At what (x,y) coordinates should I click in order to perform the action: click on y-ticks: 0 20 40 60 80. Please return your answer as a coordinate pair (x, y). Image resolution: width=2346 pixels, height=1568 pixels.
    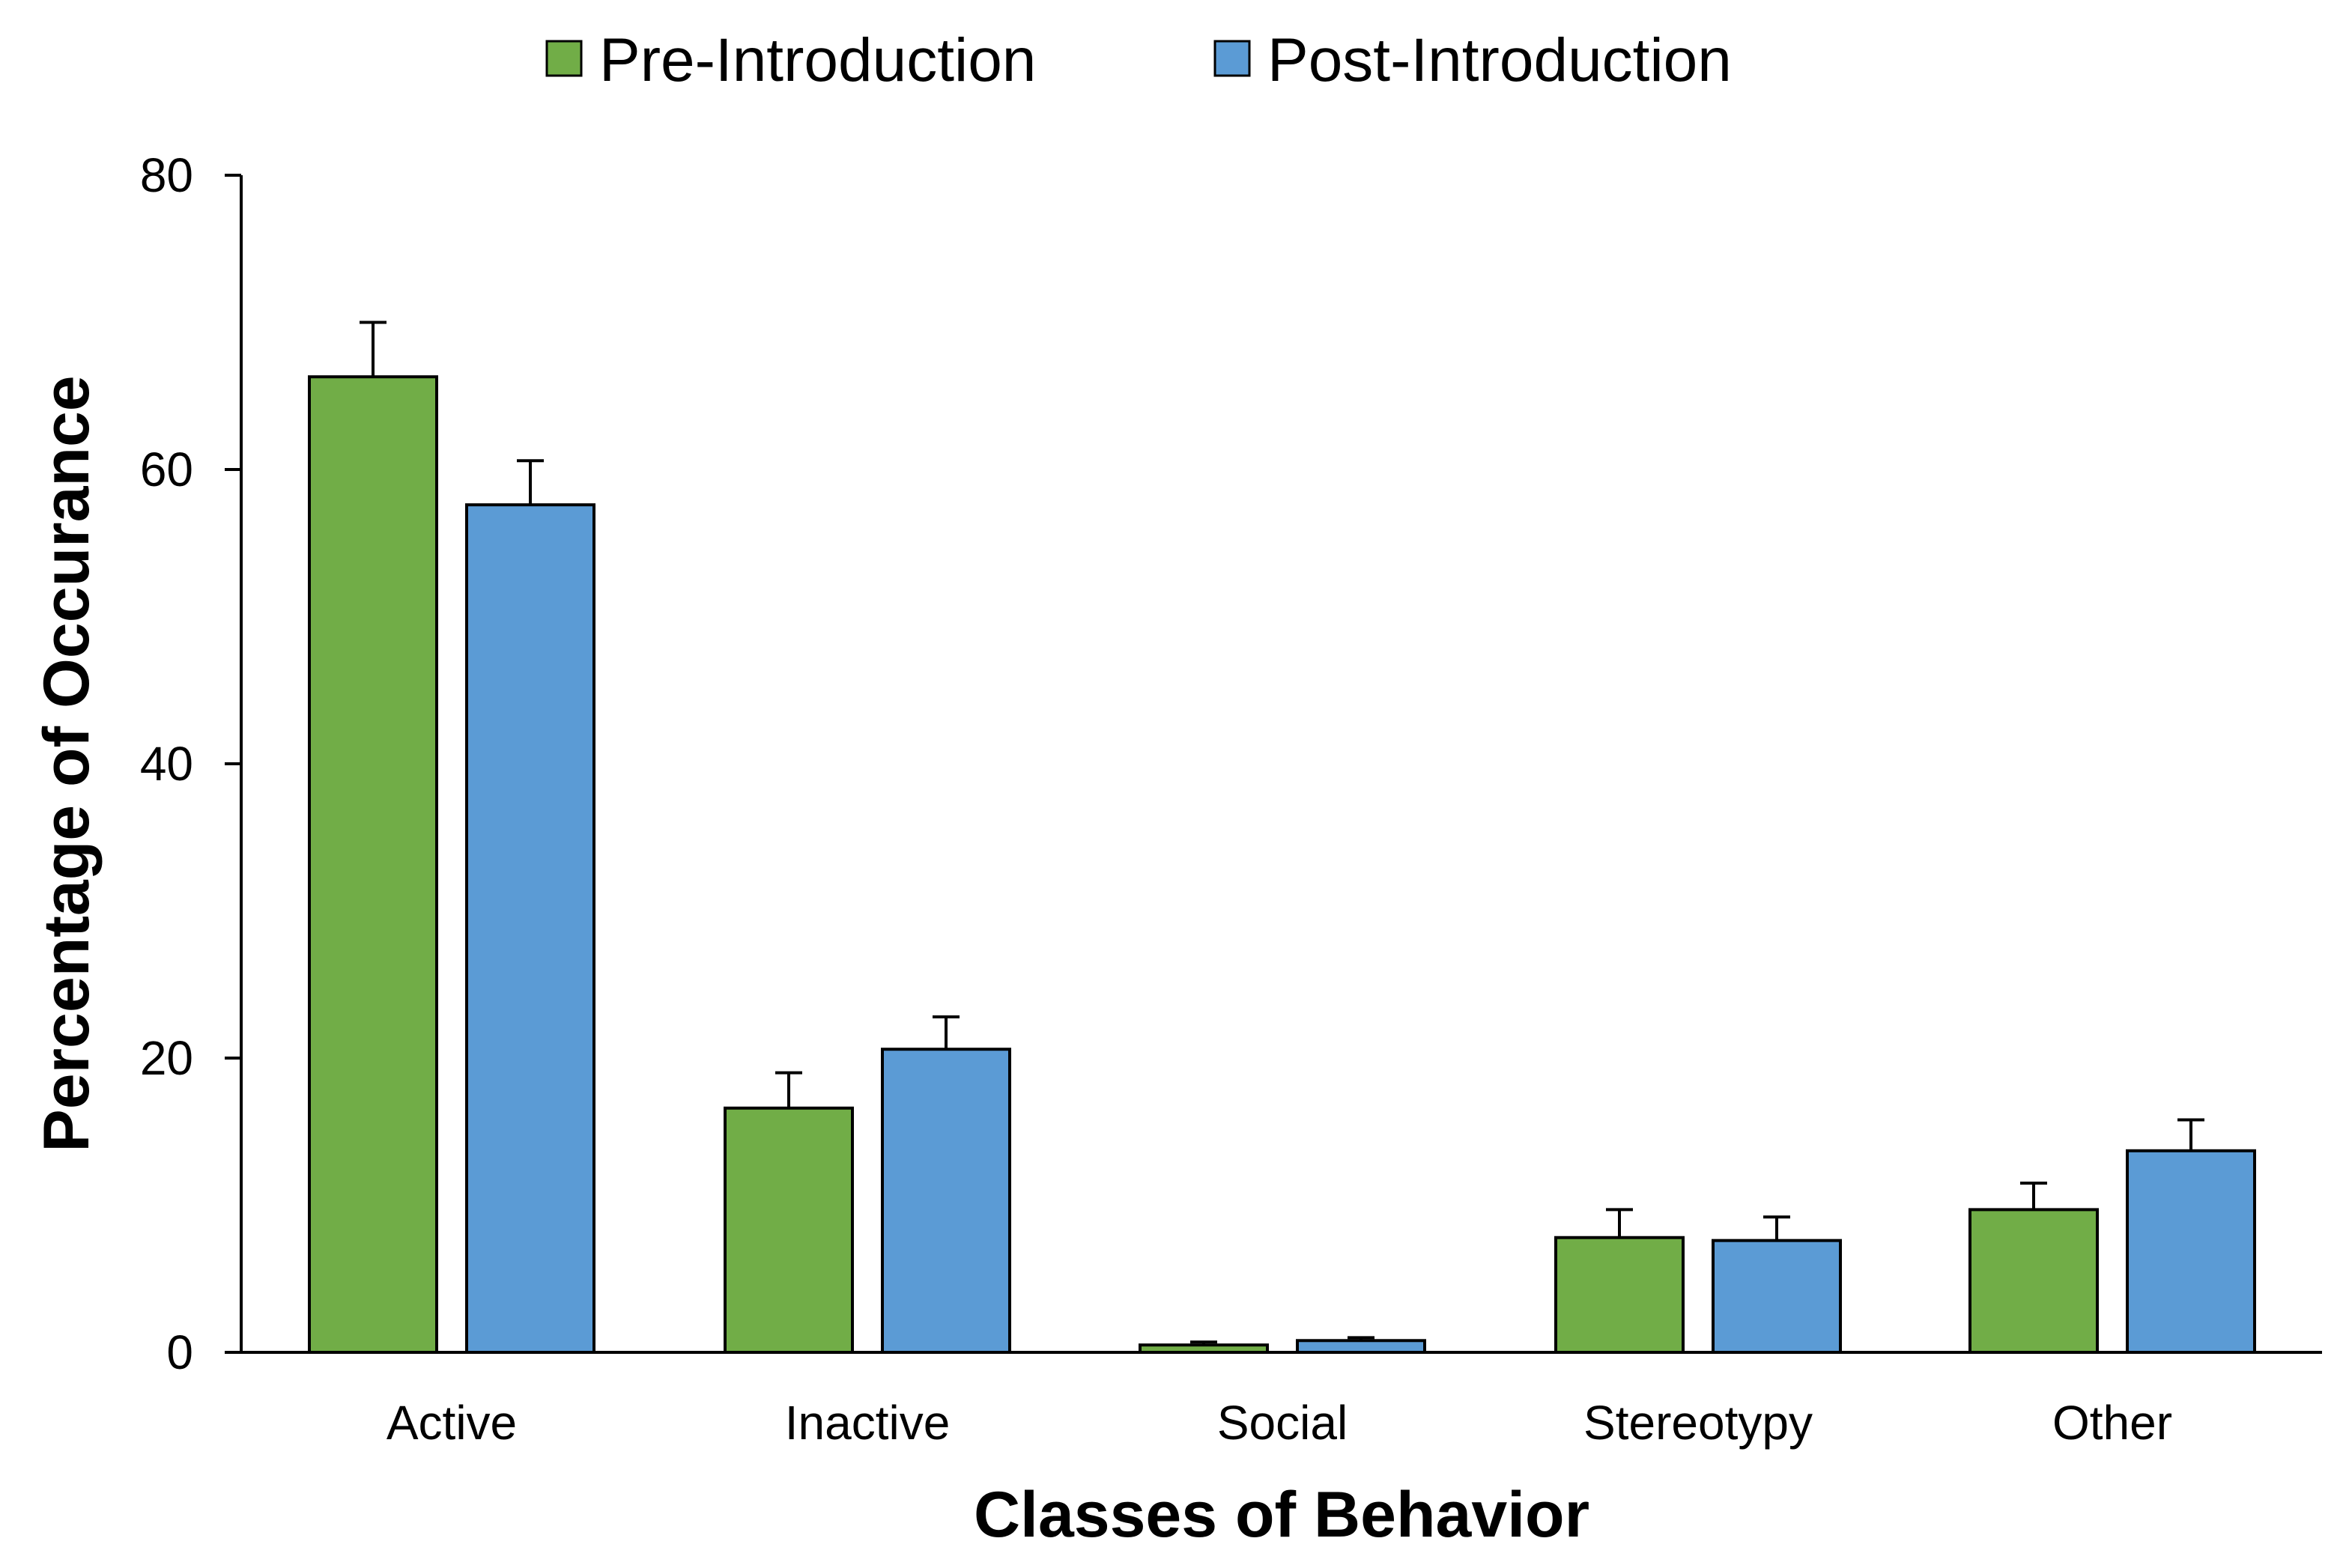
    Looking at the image, I should click on (191, 763).